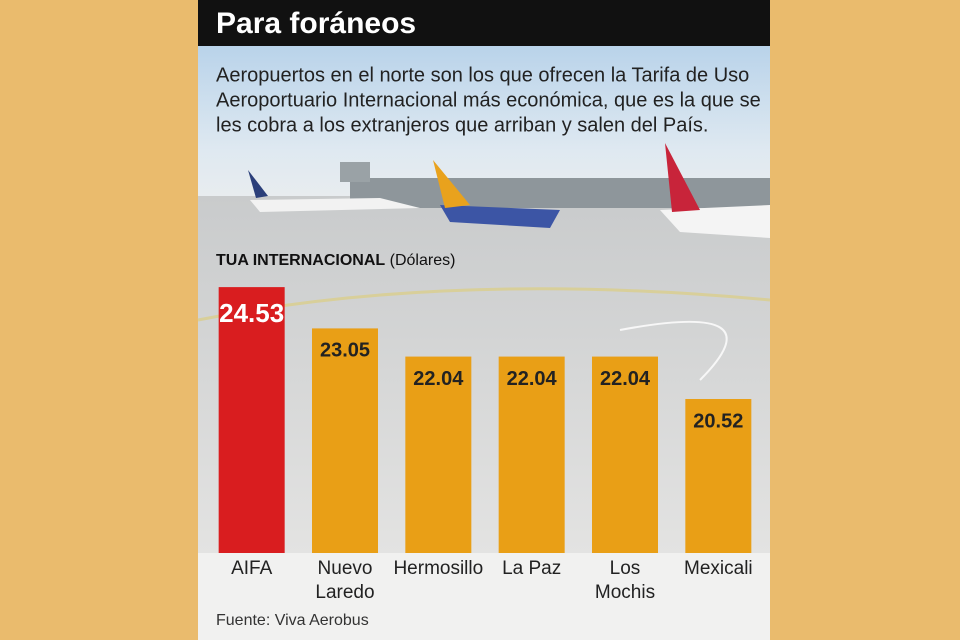 This screenshot has width=960, height=640. I want to click on category-label: La Paz, so click(532, 568).